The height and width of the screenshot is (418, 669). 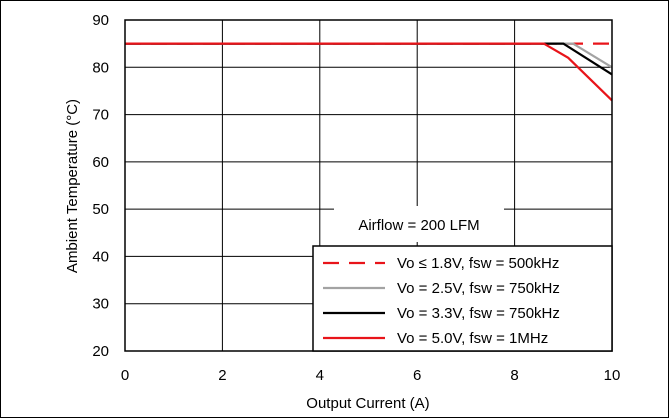 I want to click on y-tick-label: 70, so click(x=100, y=115).